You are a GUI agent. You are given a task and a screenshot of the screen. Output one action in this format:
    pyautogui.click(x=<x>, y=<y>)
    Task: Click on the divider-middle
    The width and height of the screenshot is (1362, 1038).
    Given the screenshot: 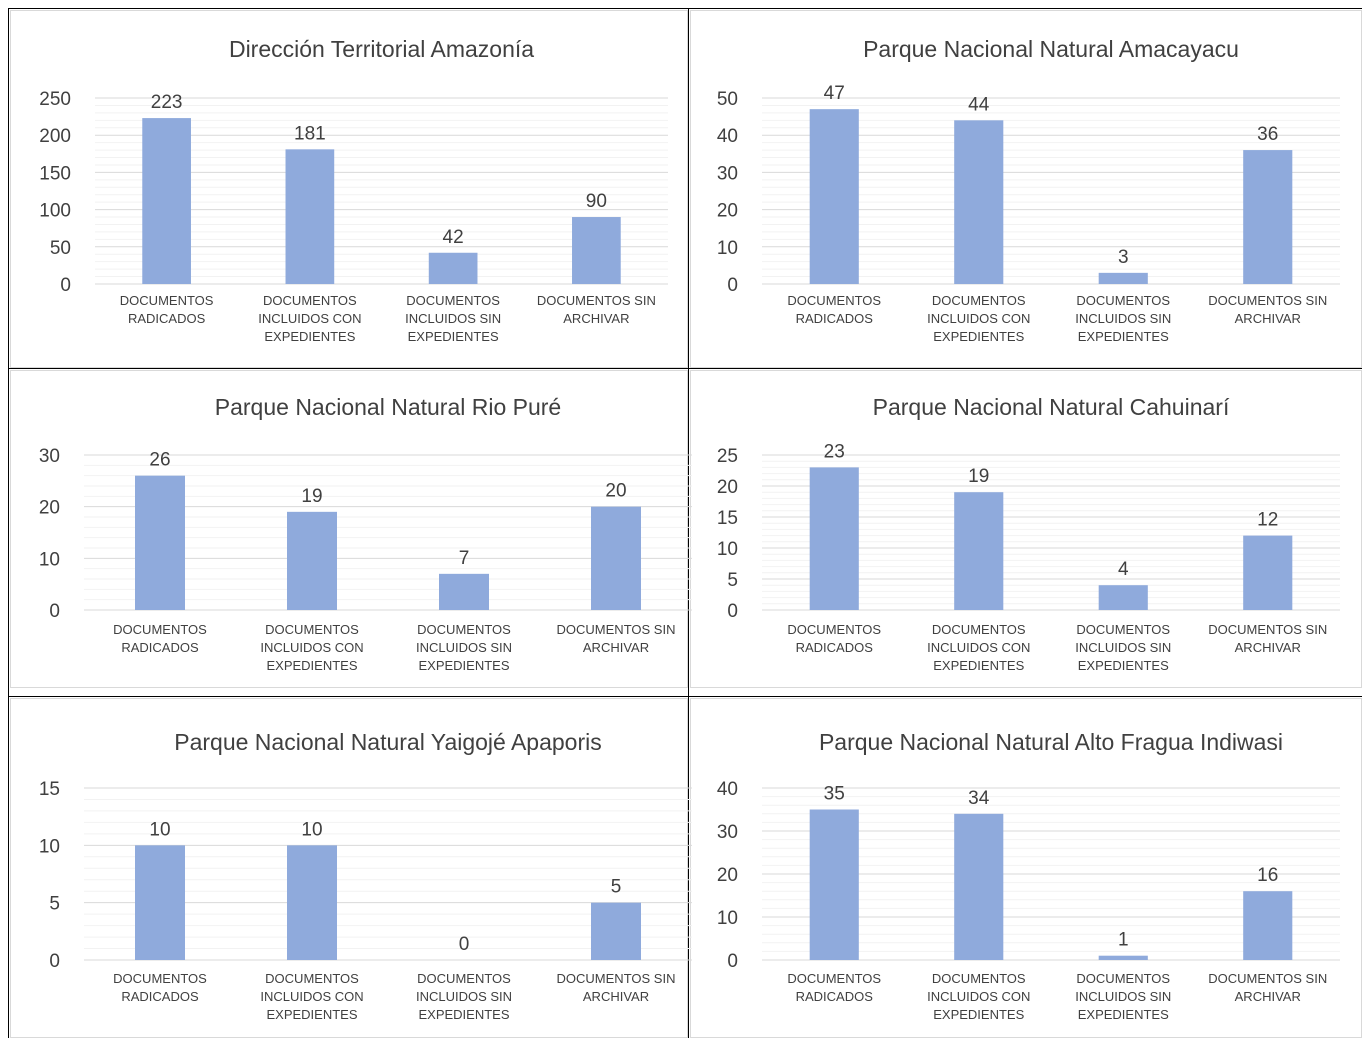 What is the action you would take?
    pyautogui.click(x=688, y=523)
    